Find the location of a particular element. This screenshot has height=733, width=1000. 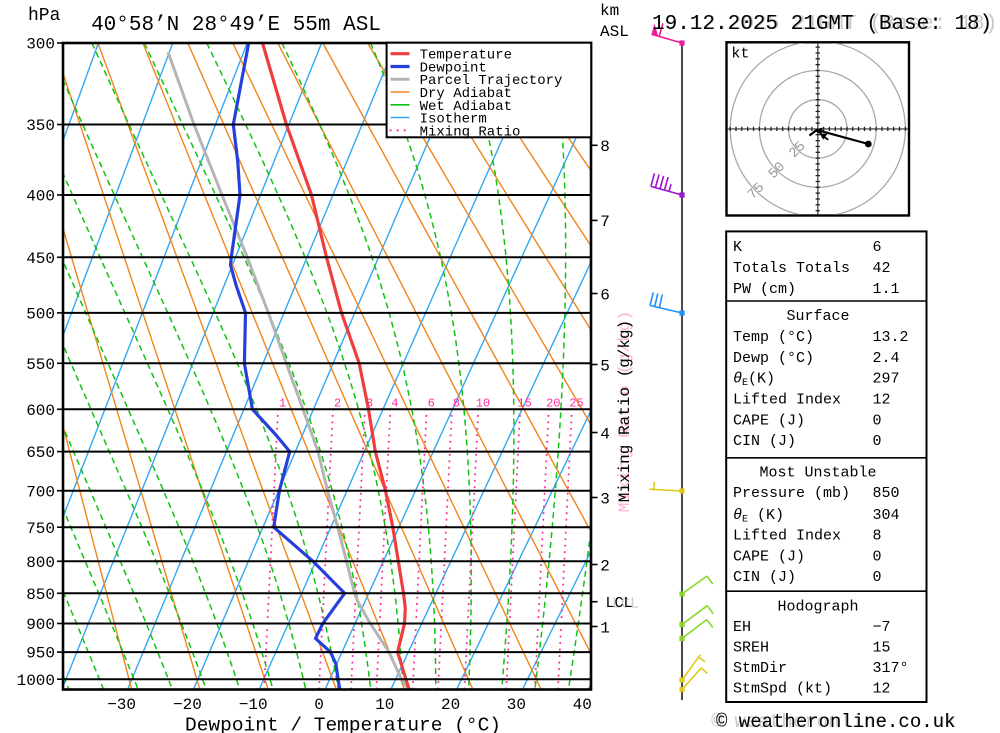

svg-text: 304 is located at coordinates (886, 515).